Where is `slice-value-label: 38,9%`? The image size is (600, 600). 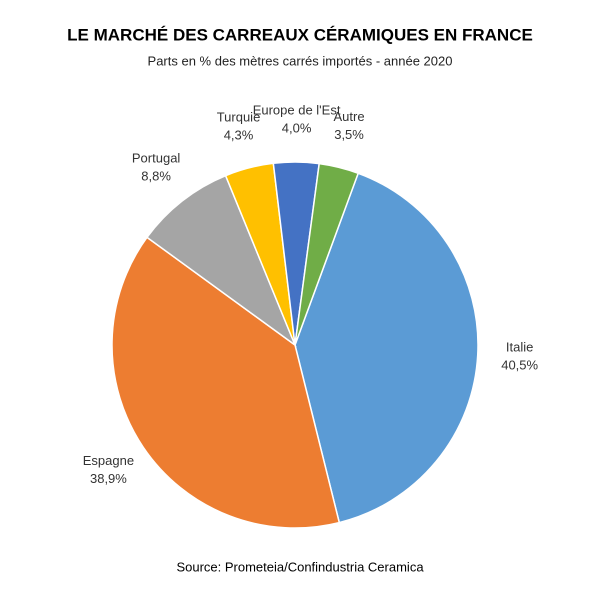
slice-value-label: 38,9% is located at coordinates (108, 478).